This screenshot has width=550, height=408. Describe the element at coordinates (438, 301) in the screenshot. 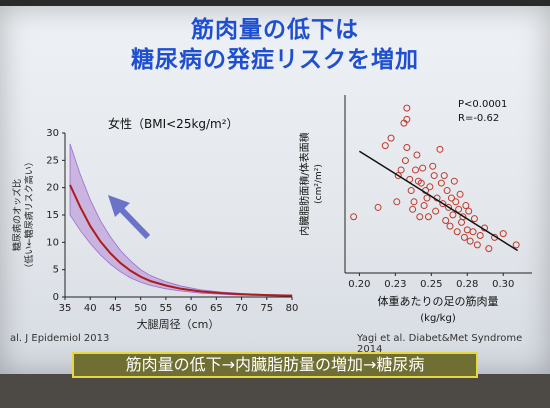

I see `x-axis-label-line1: 体重あたりの足の筋肉量` at that location.